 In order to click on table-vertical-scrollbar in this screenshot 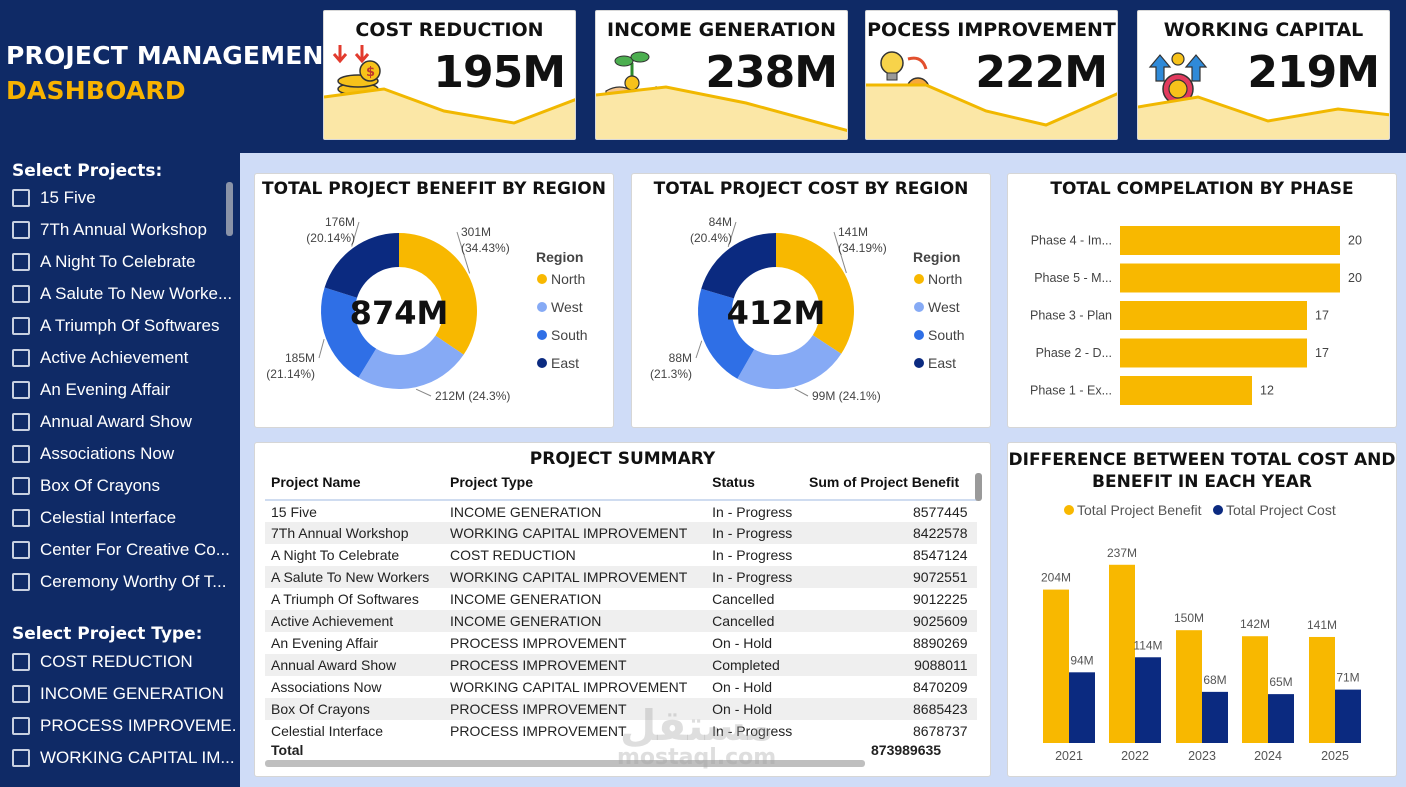, I will do `click(978, 487)`.